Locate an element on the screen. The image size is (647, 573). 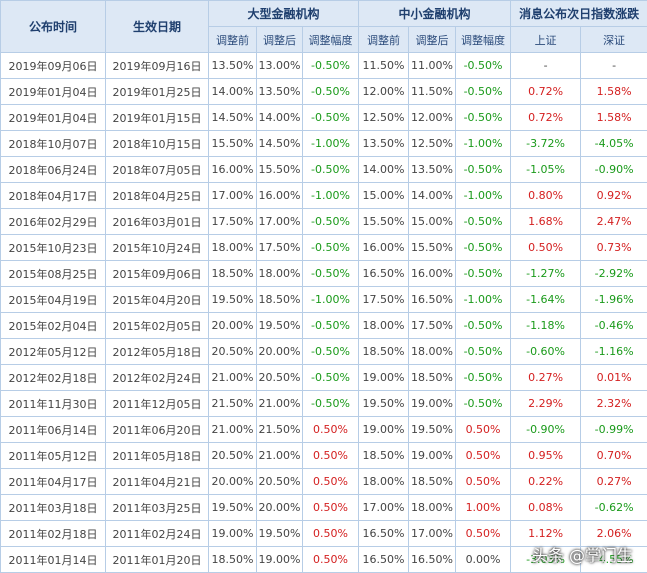
watermark: 头条 @掌门生 is located at coordinates (582, 554).